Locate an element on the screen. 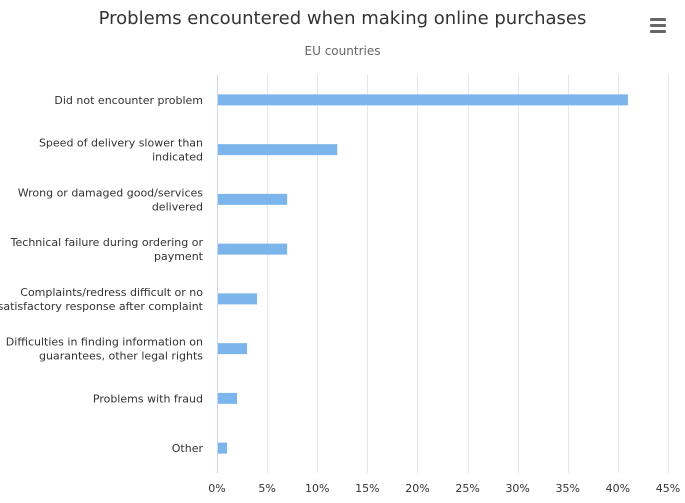  chart-subtitle: EU countries is located at coordinates (342, 51).